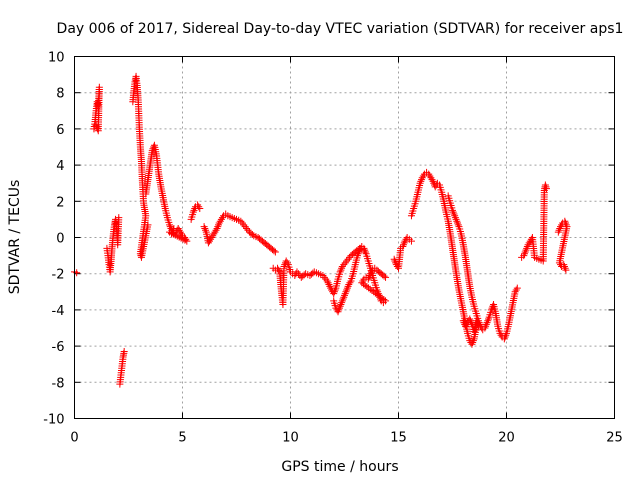 Image resolution: width=640 pixels, height=480 pixels. I want to click on data-point-burst-c, so click(124, 352).